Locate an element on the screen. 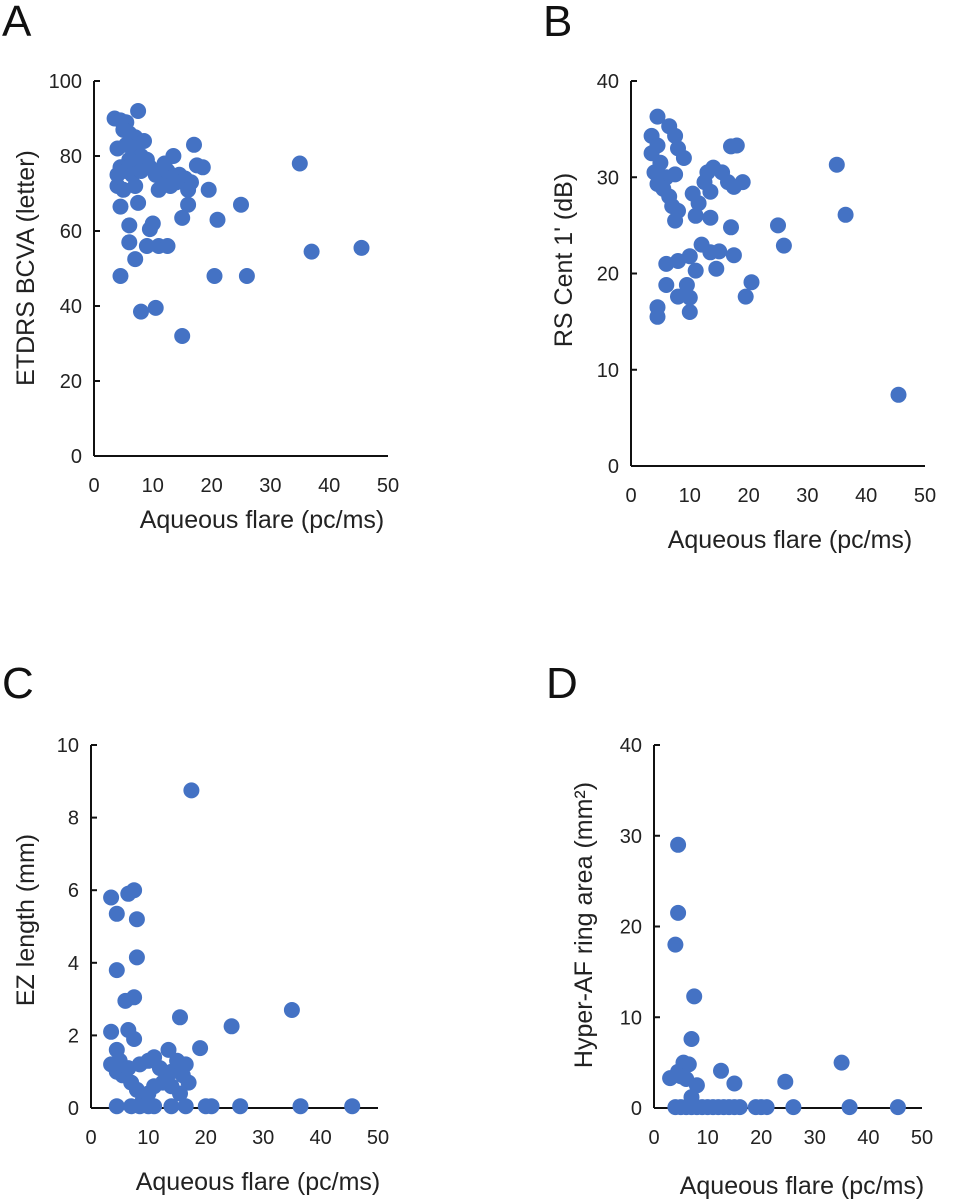 This screenshot has height=1200, width=963. panel-label: A is located at coordinates (17, 23).